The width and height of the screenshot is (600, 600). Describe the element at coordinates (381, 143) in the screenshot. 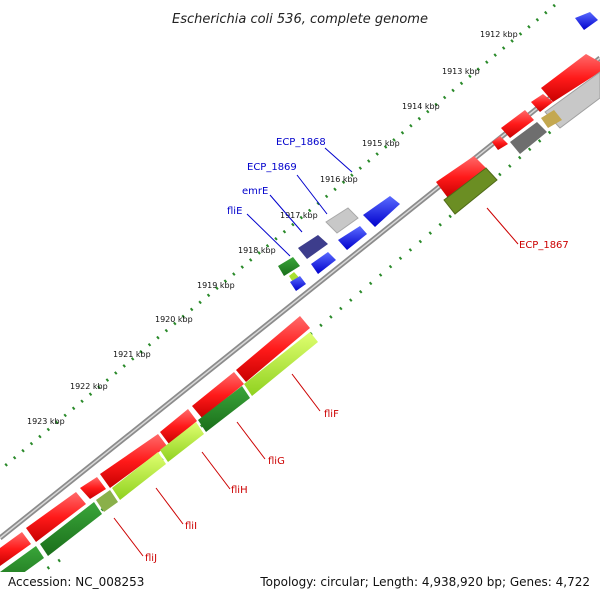

I see `kbp-label: 1915 kbp` at that location.